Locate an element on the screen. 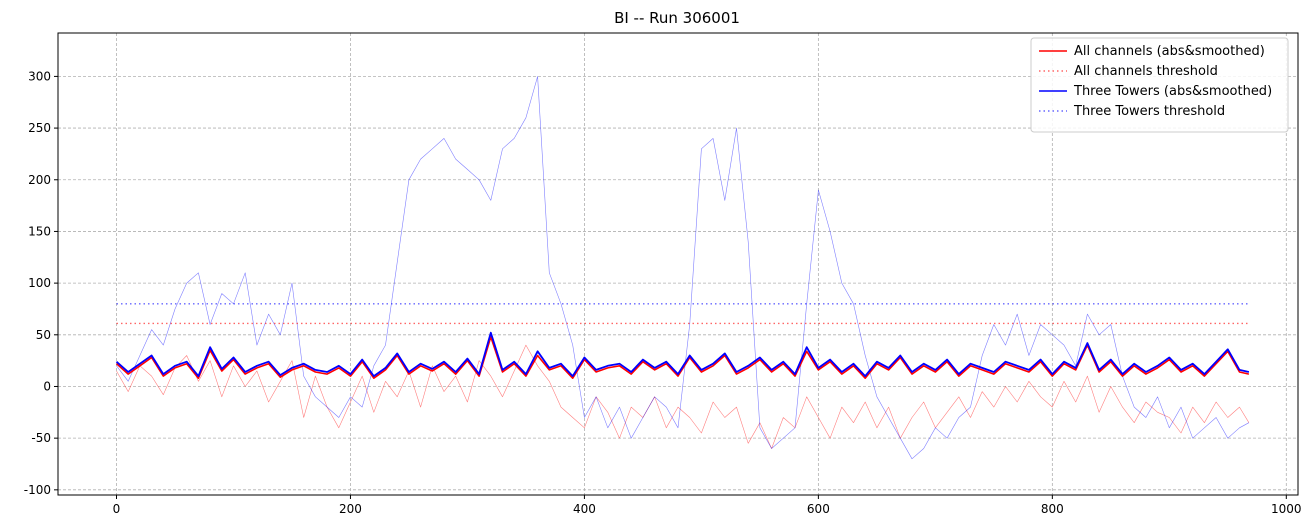 The image size is (1307, 528). x-tick-label: 1000 is located at coordinates (1286, 509).